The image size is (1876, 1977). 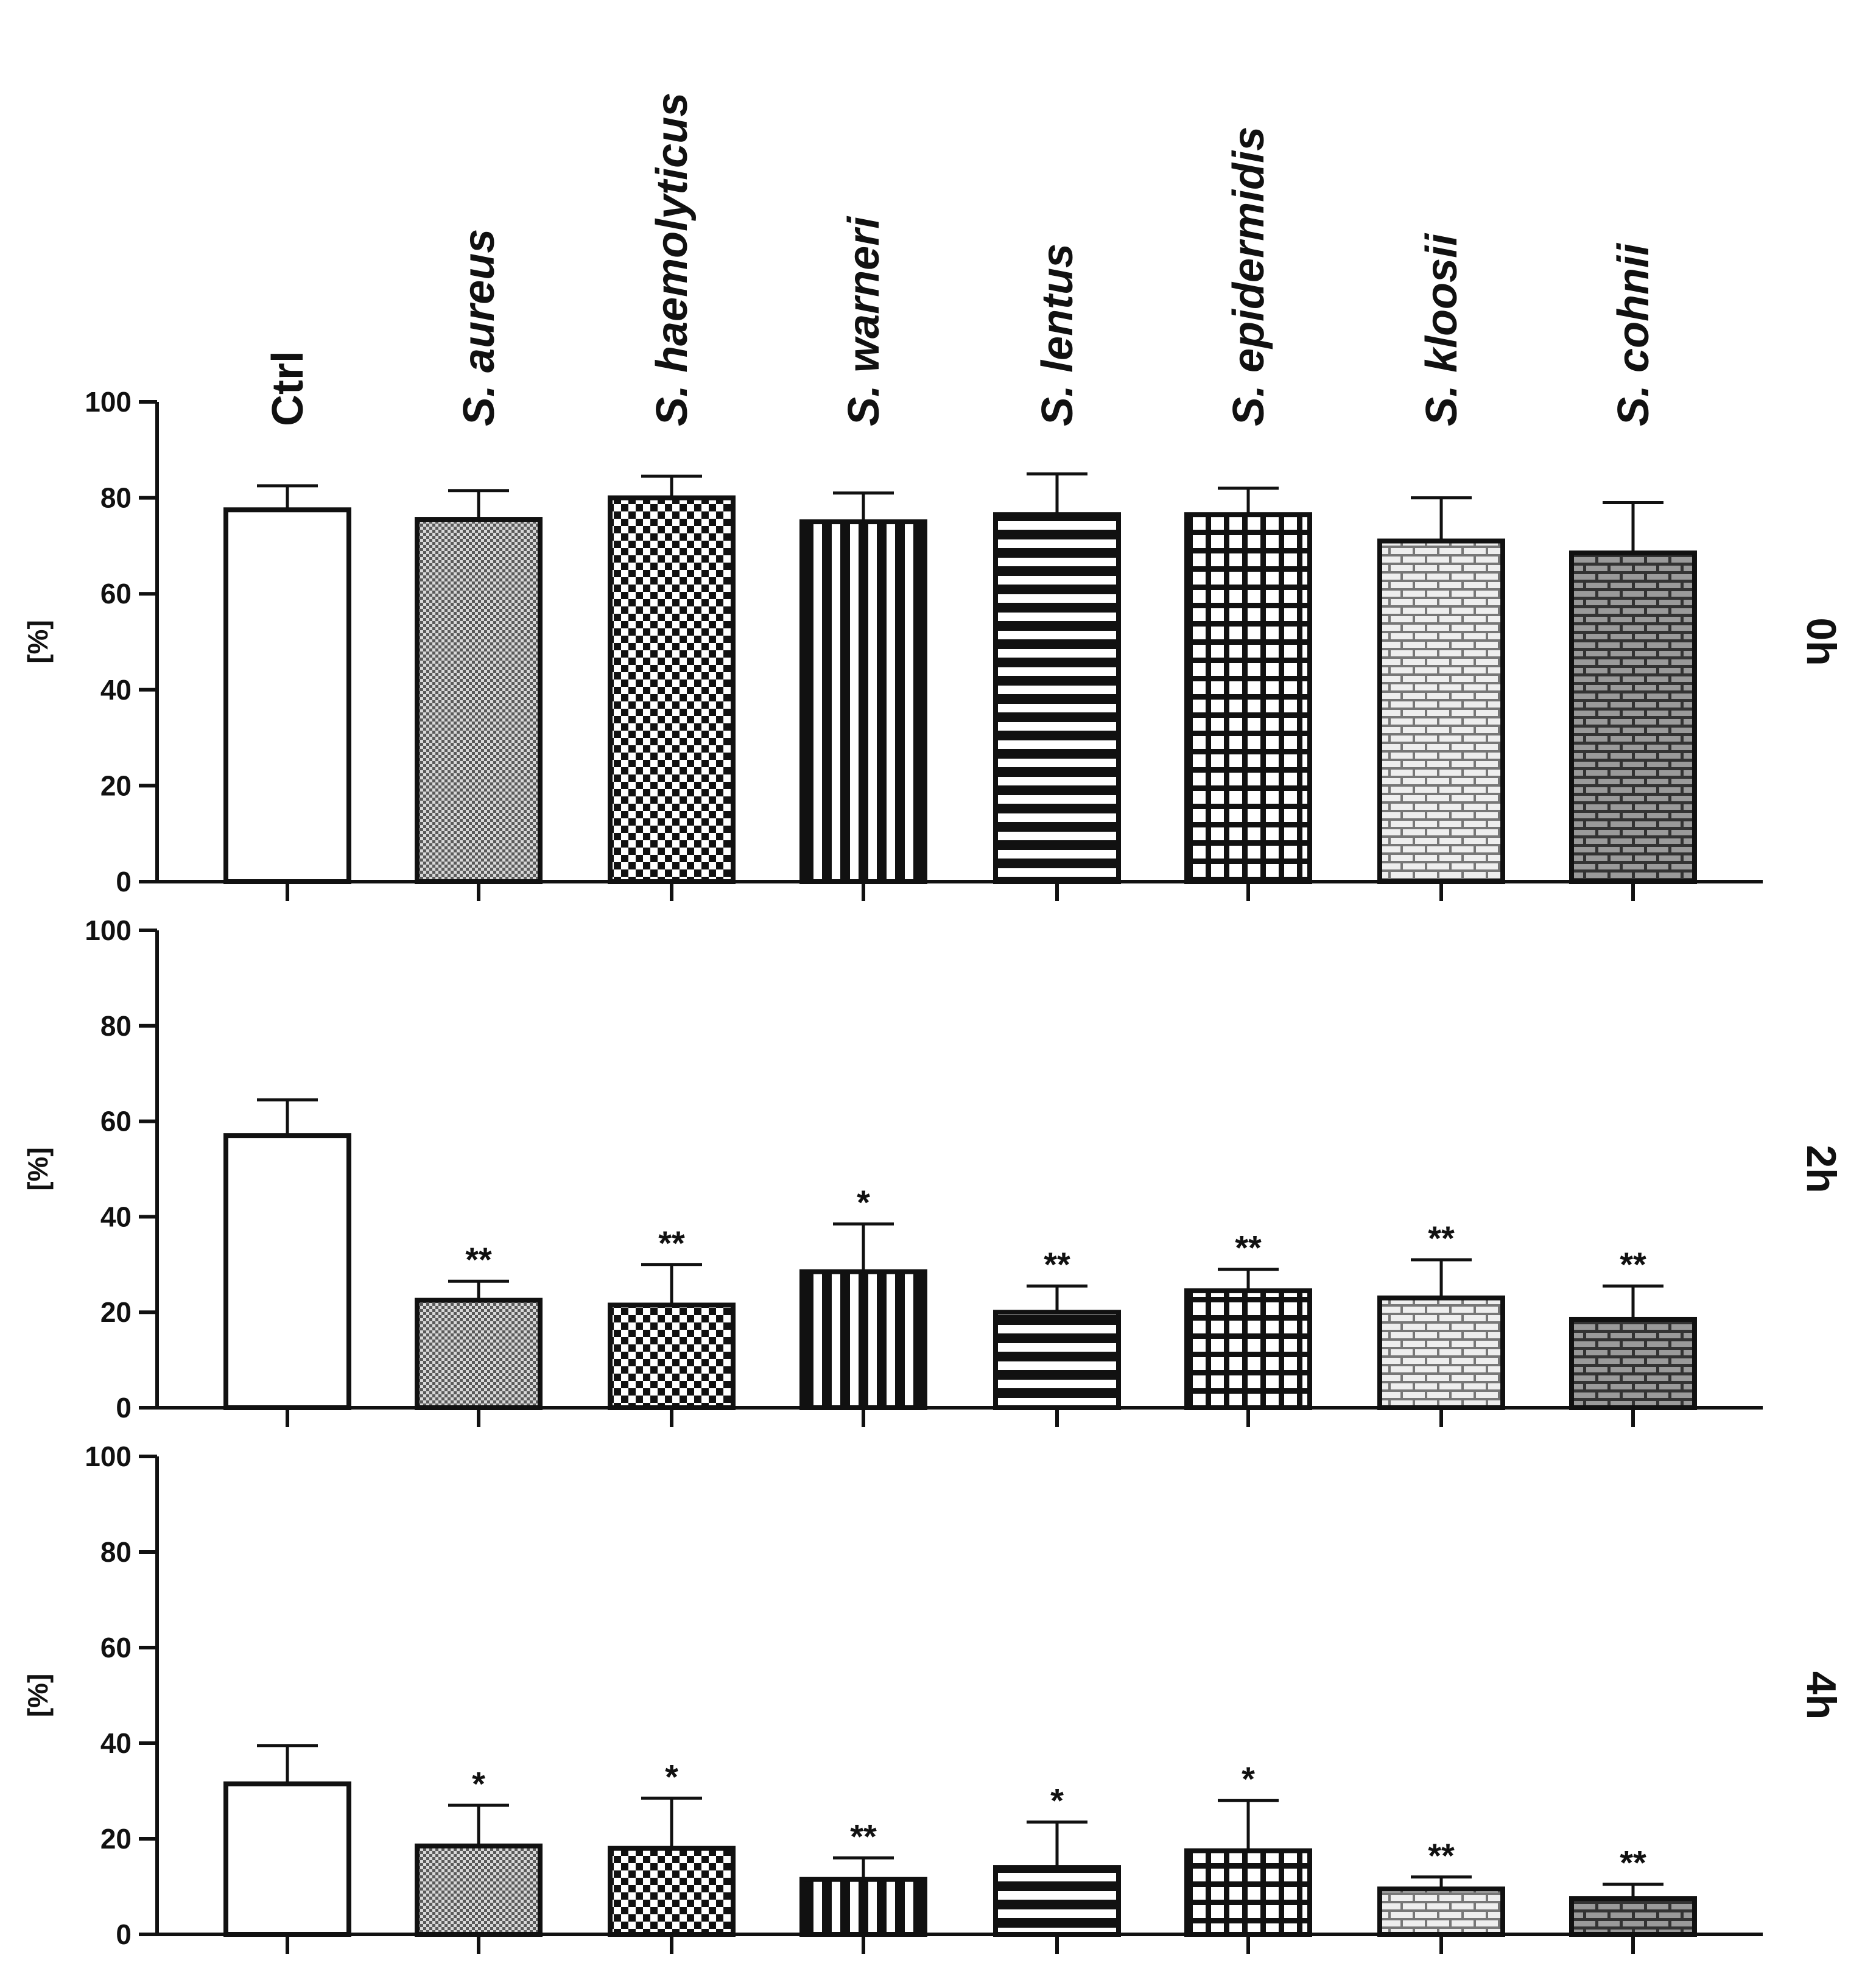 What do you see at coordinates (1442, 330) in the screenshot?
I see `category-label: S. kloosii` at bounding box center [1442, 330].